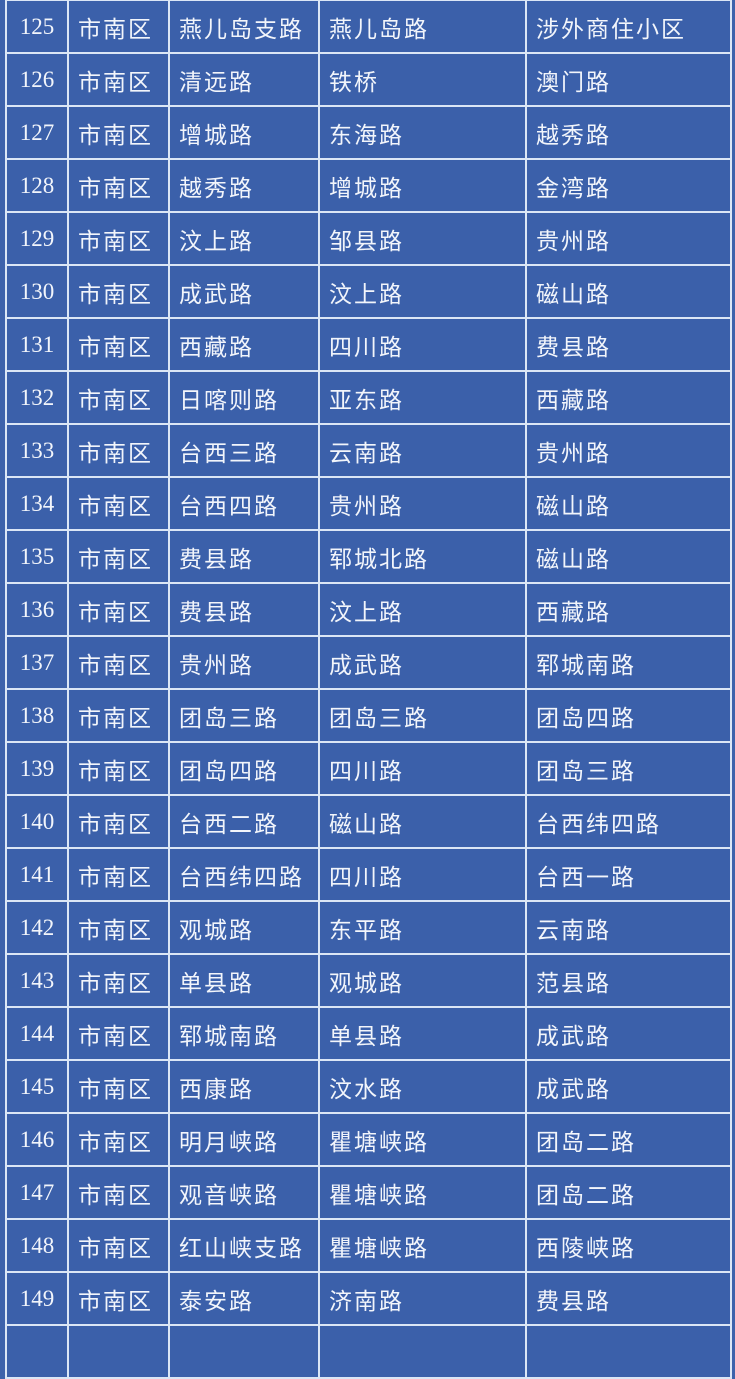 Image resolution: width=735 pixels, height=1379 pixels. I want to click on start-point-cell: 汶上路, so click(422, 609).